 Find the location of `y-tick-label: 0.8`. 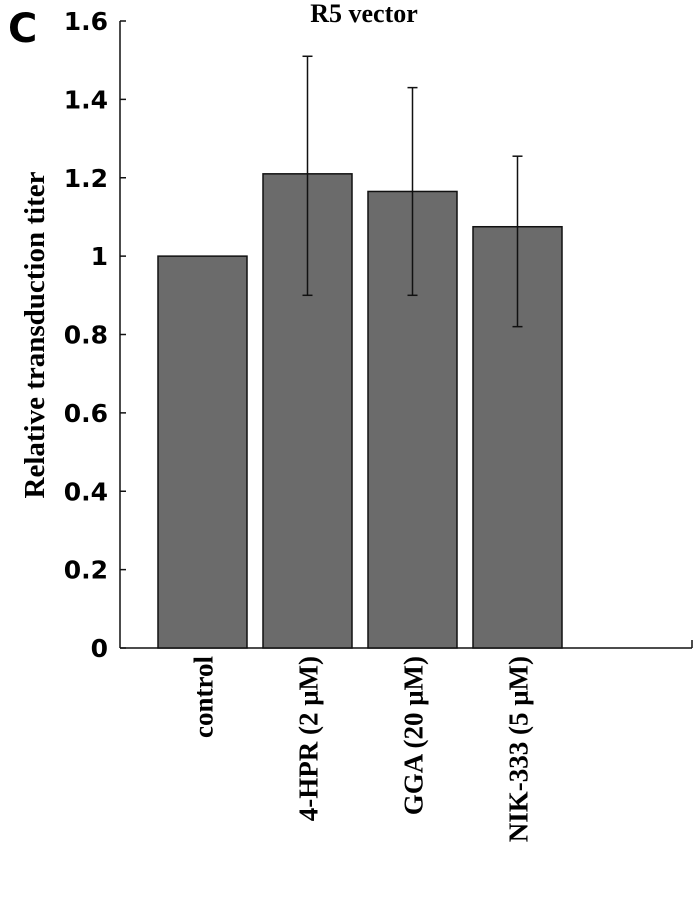

y-tick-label: 0.8 is located at coordinates (86, 335).